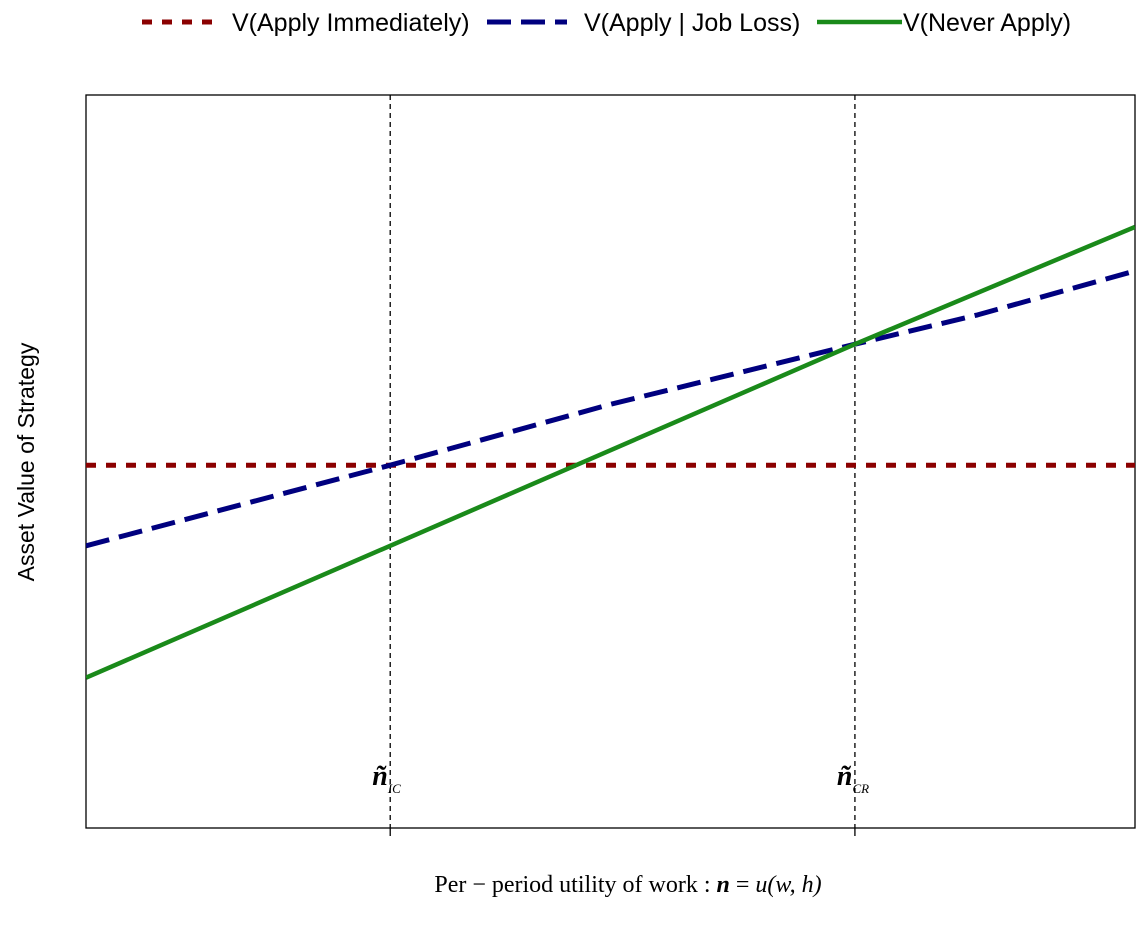 This screenshot has height=935, width=1137. Describe the element at coordinates (743, 885) in the screenshot. I see `x-axis-label-equals: =` at that location.